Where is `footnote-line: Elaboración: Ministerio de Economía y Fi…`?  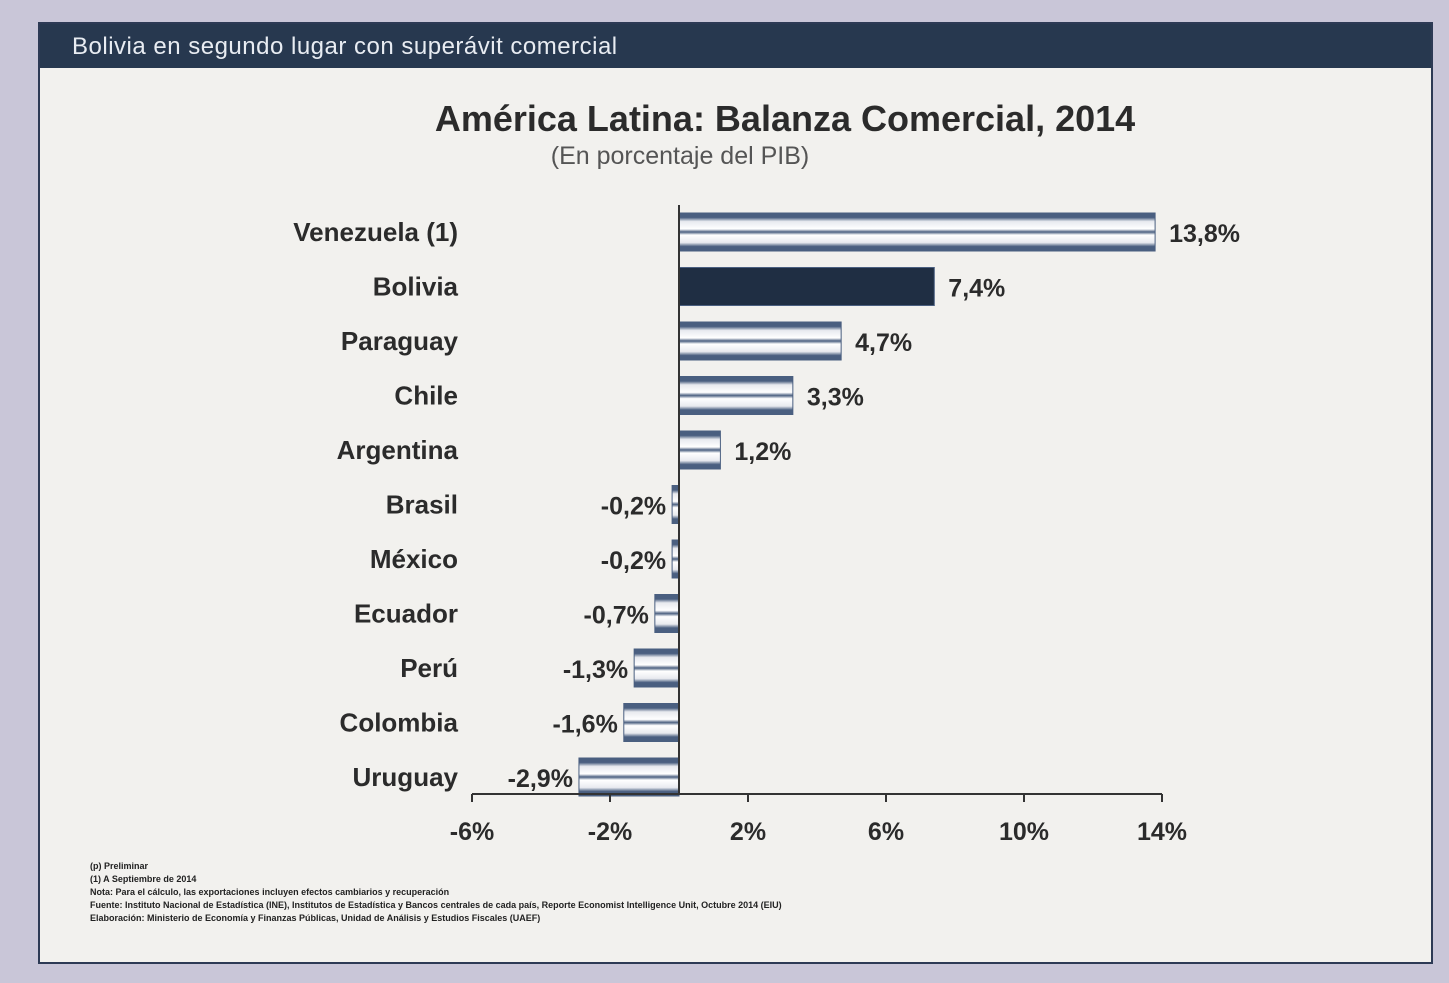
footnote-line: Elaboración: Ministerio de Economía y Fi… is located at coordinates (315, 918).